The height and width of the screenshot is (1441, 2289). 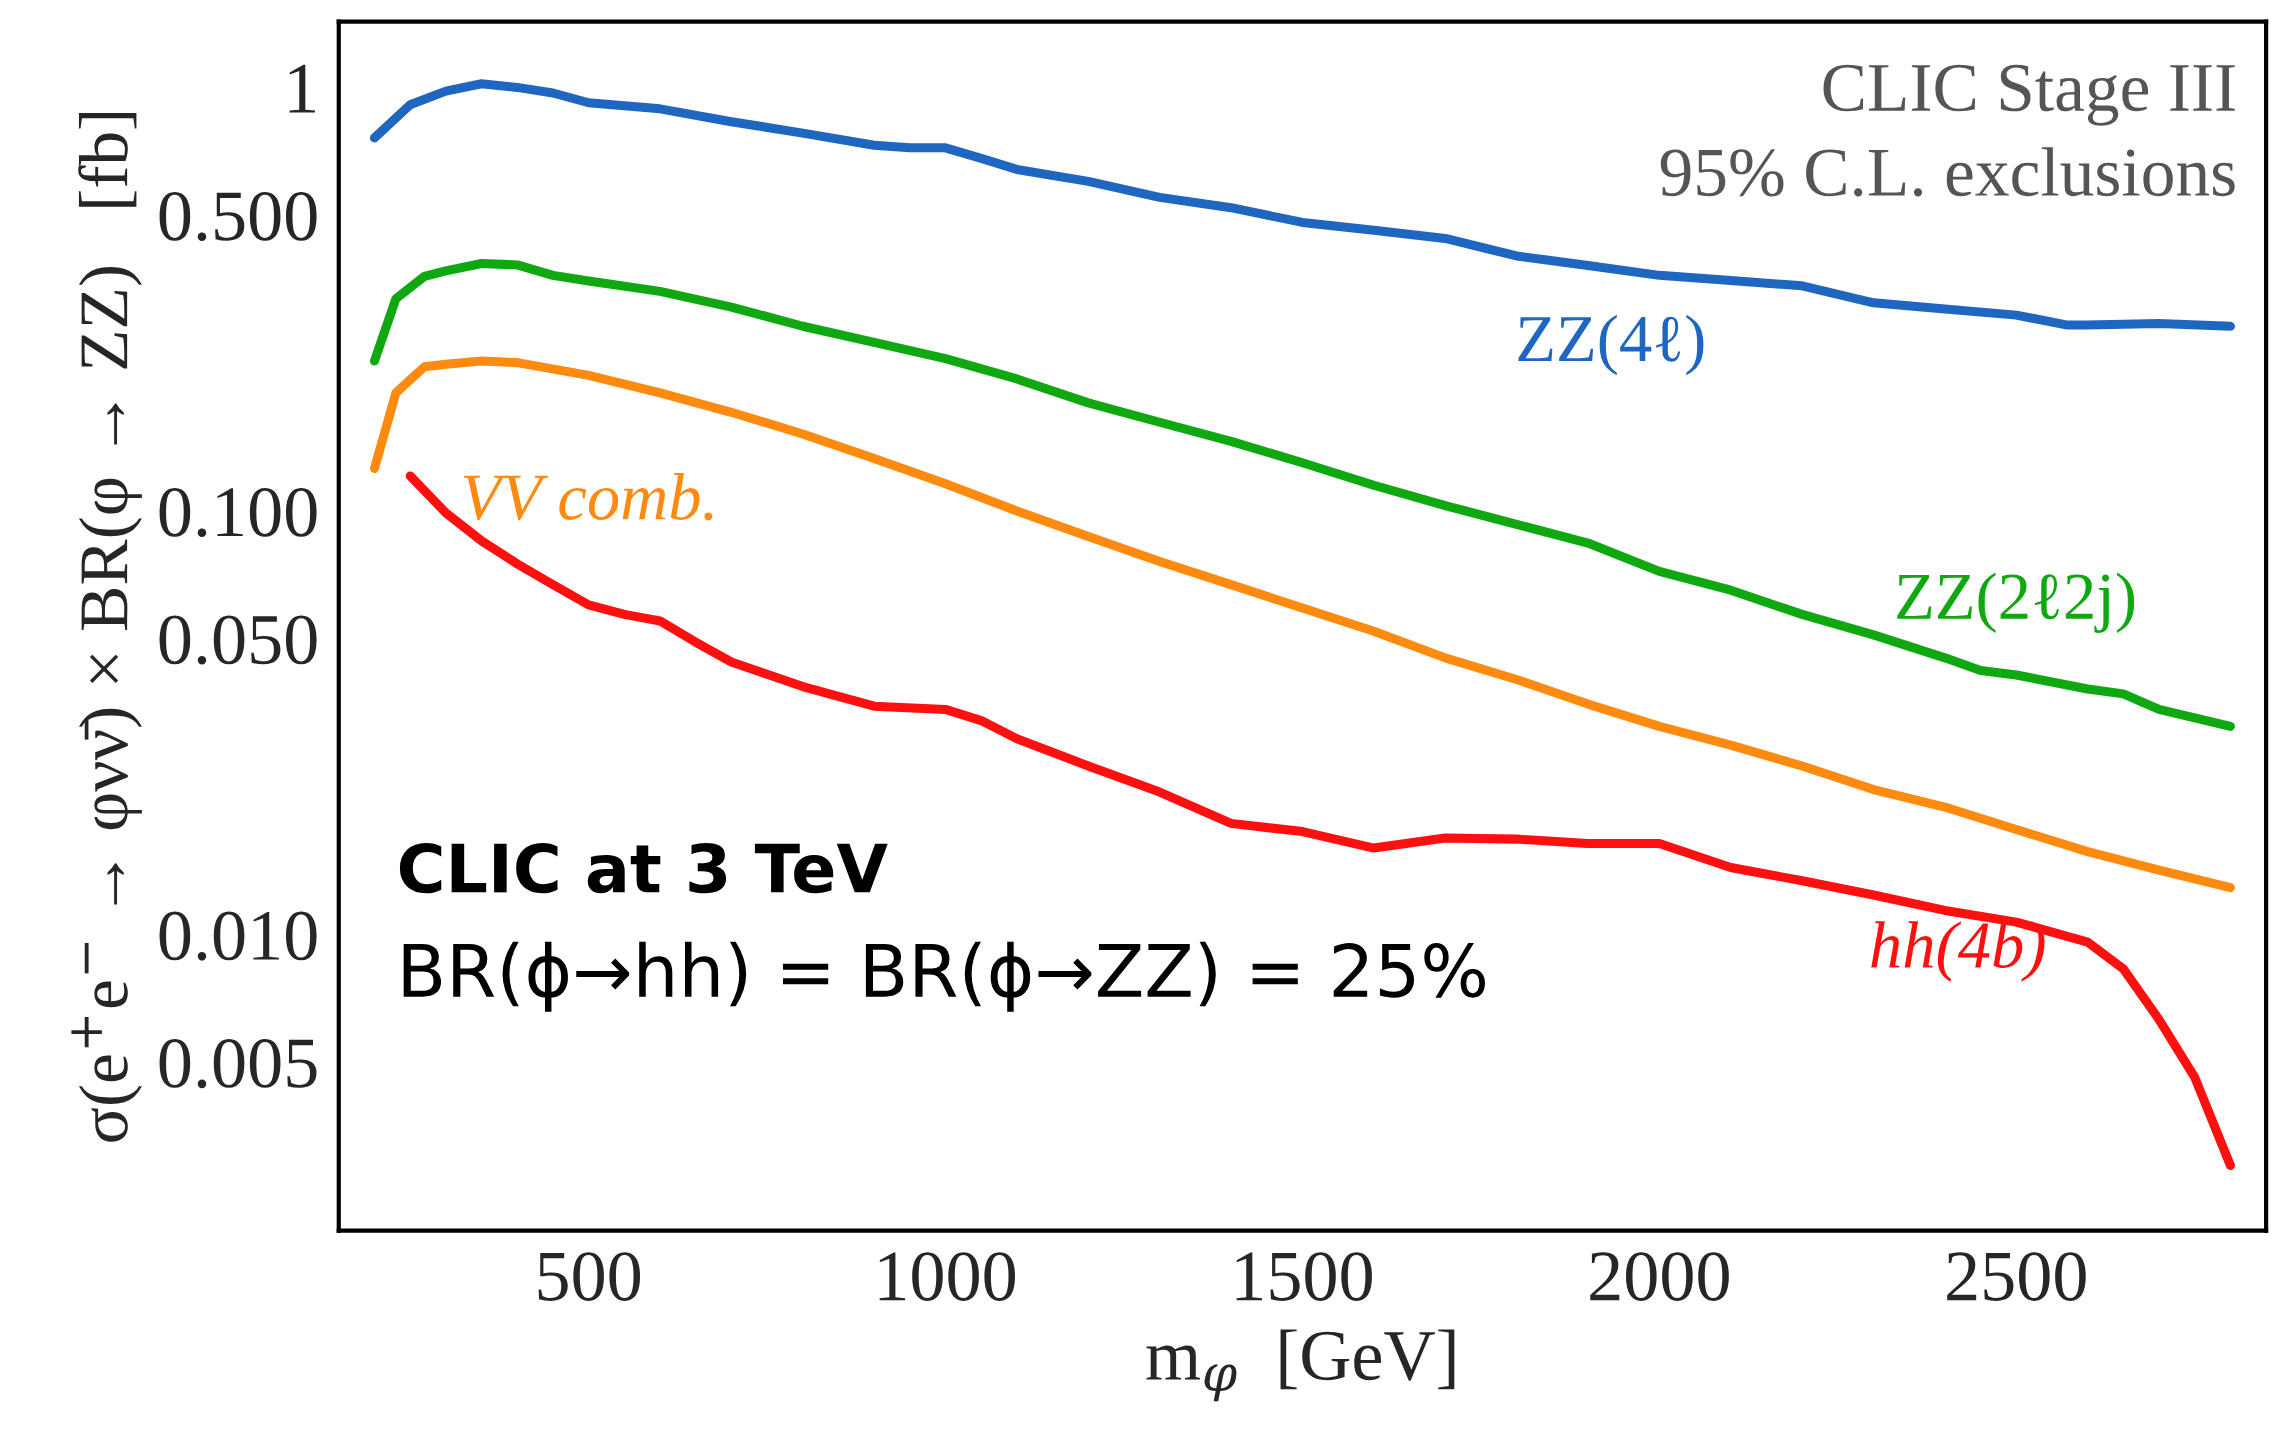 I want to click on x-tick-label: 2500, so click(x=2016, y=1276).